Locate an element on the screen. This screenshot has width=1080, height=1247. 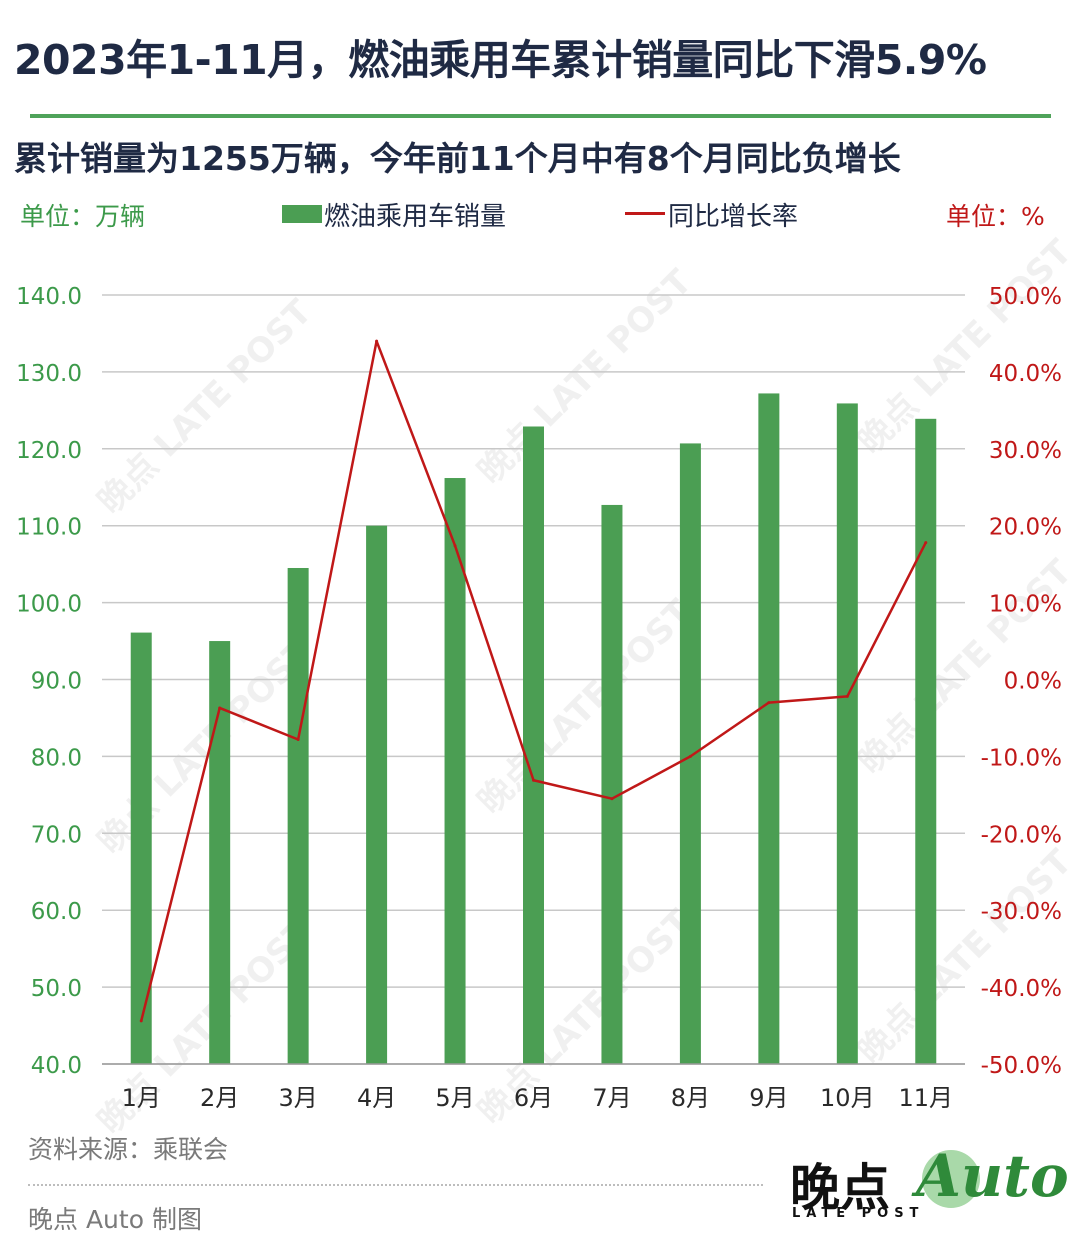
latepost-logo-sub: LATE POST is located at coordinates (858, 1213).